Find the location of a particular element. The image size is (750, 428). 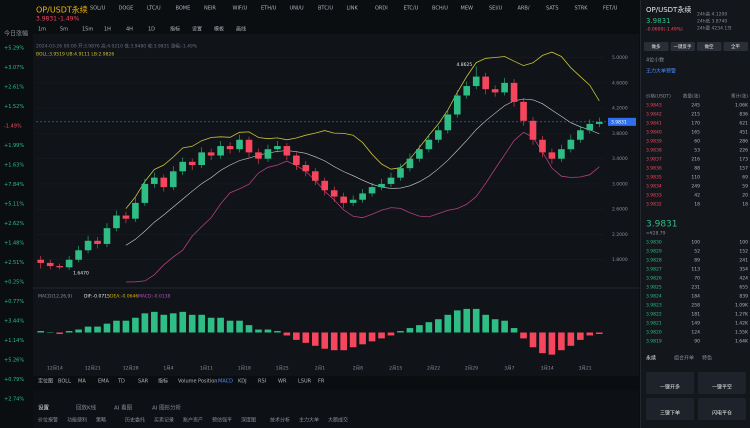

sidebar-item: +1.63% is located at coordinates (14, 166).